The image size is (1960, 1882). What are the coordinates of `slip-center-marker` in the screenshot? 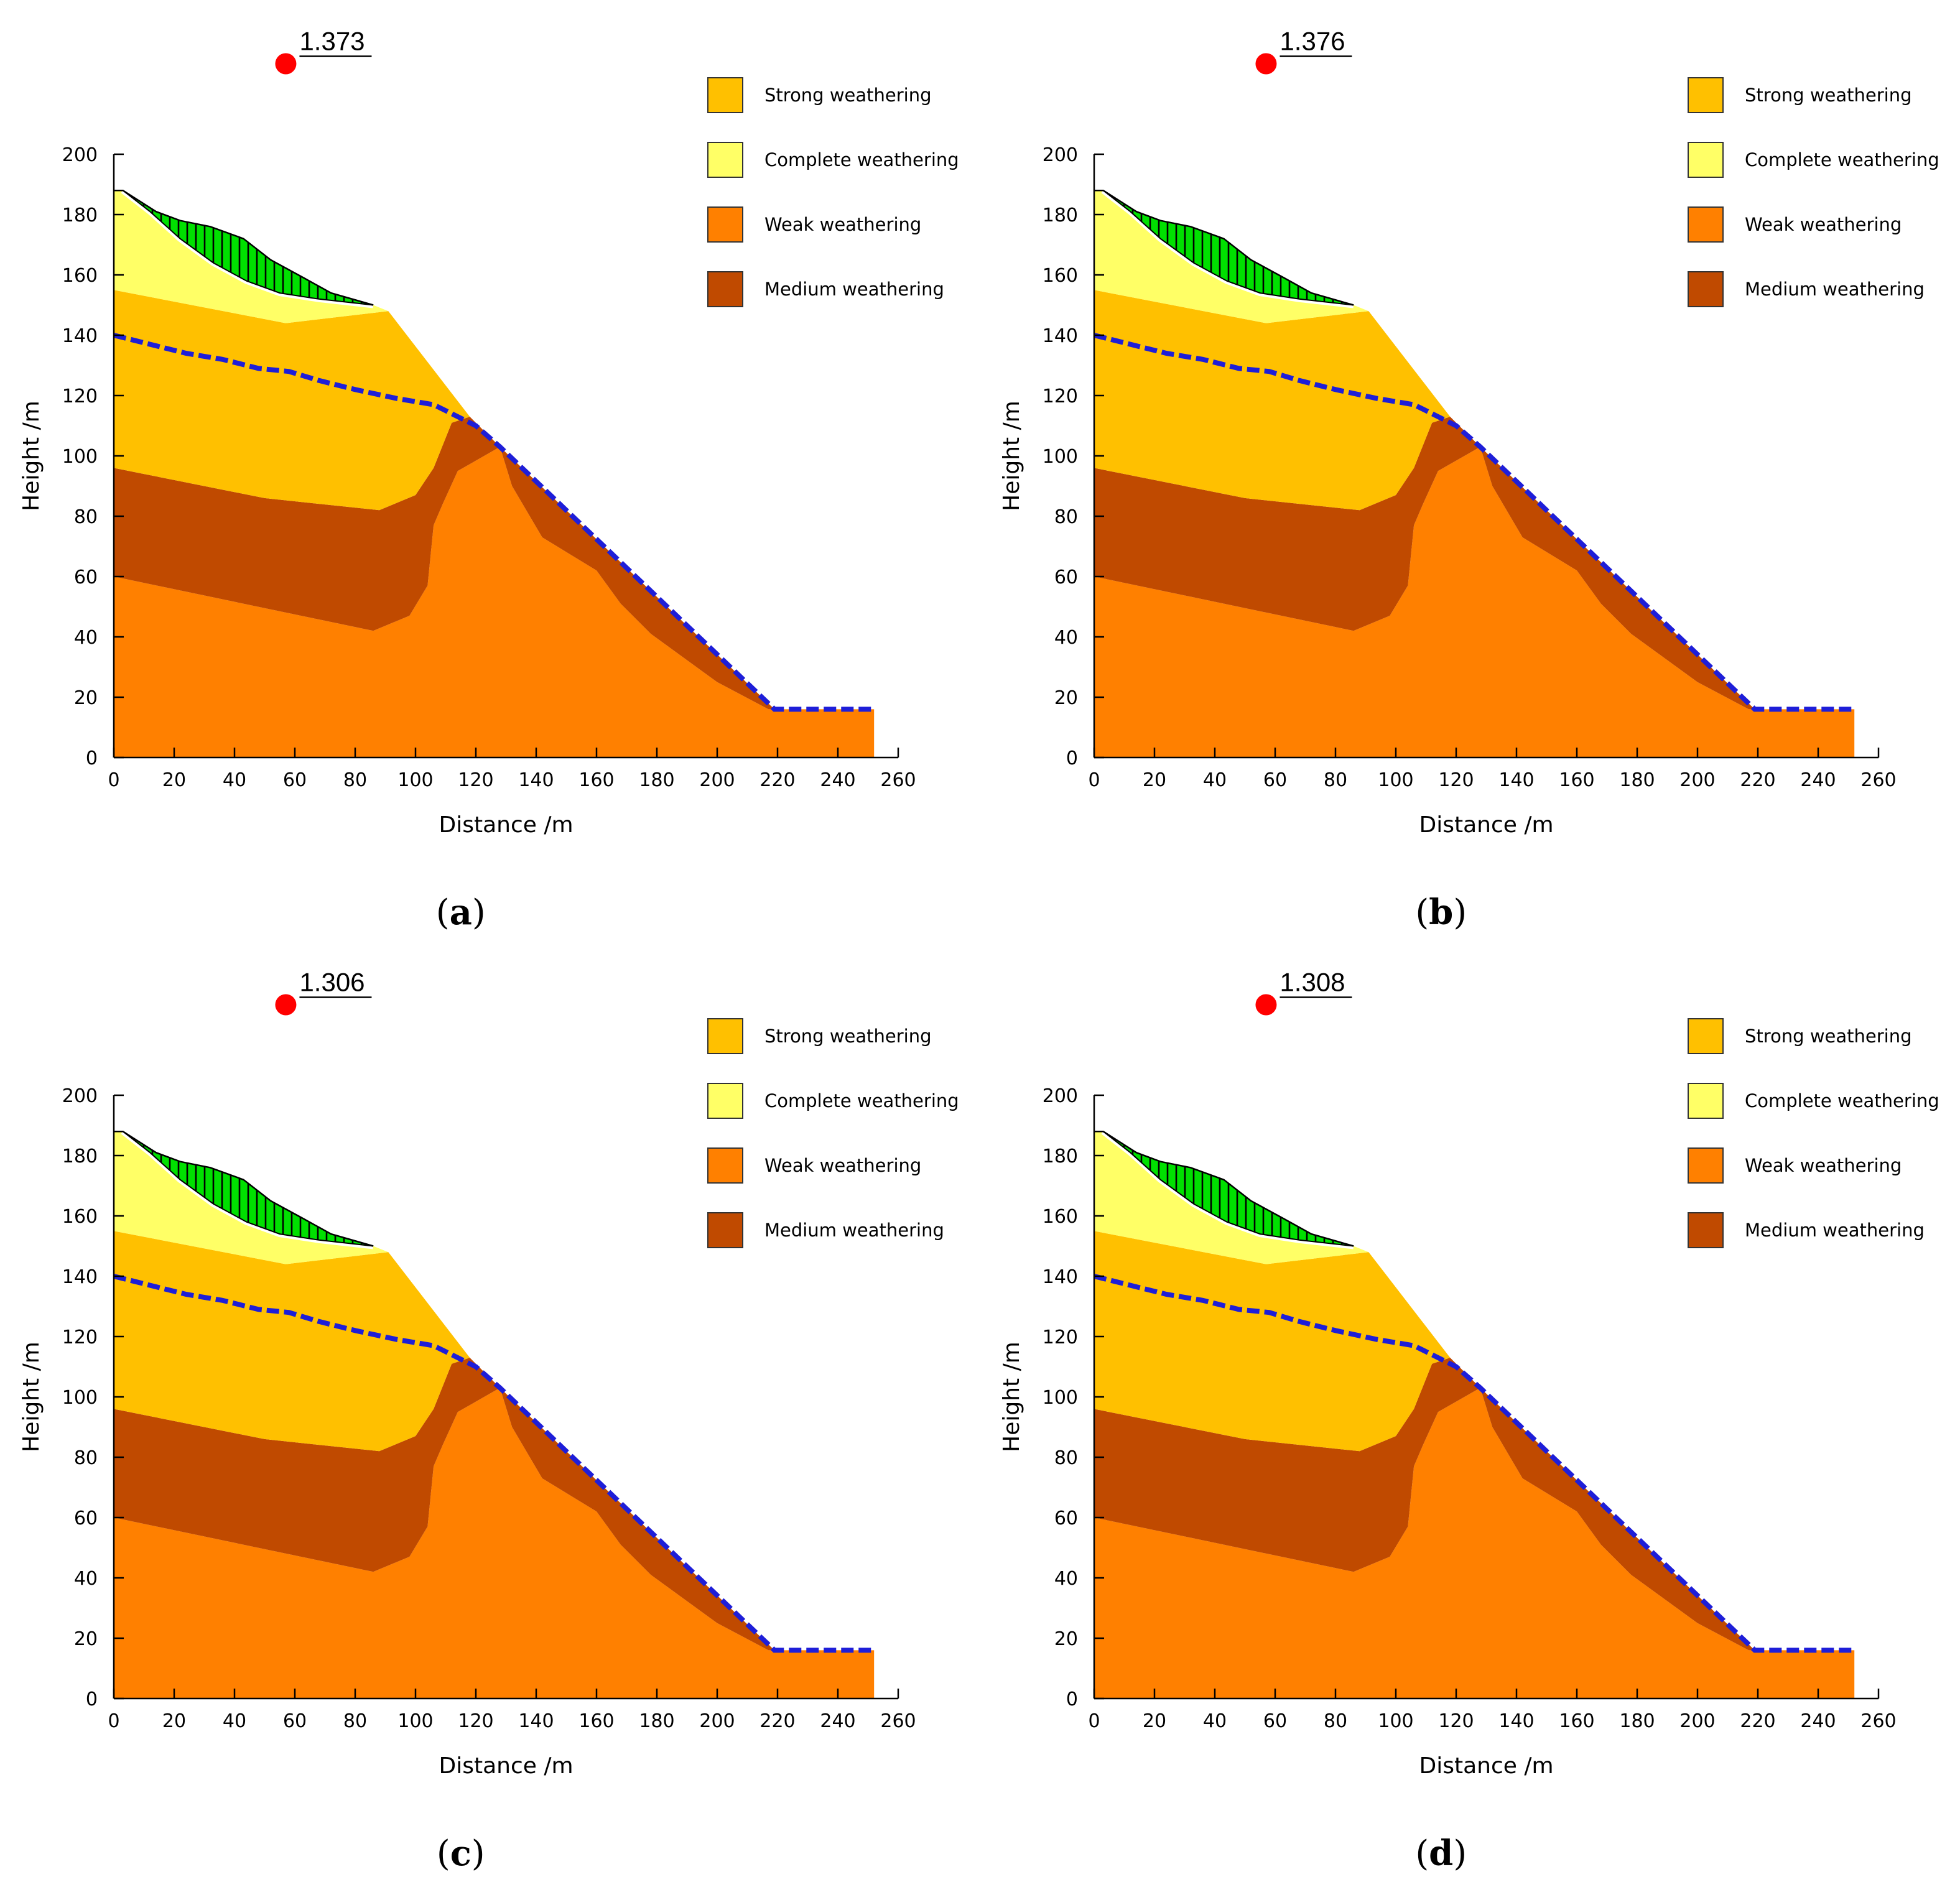 It's located at (286, 1005).